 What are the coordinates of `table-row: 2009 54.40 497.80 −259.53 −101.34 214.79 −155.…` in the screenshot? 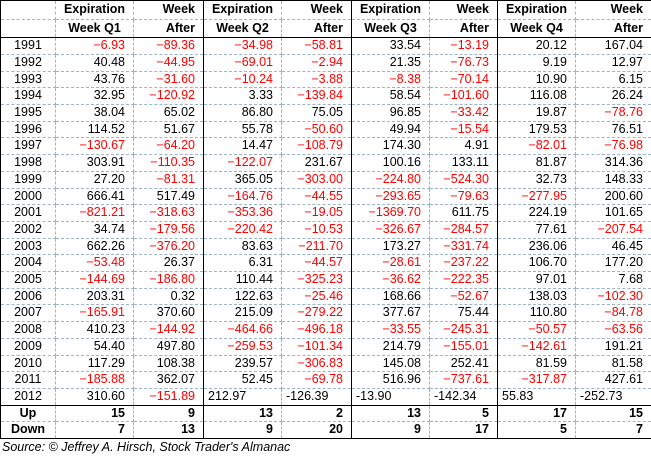 It's located at (325, 346).